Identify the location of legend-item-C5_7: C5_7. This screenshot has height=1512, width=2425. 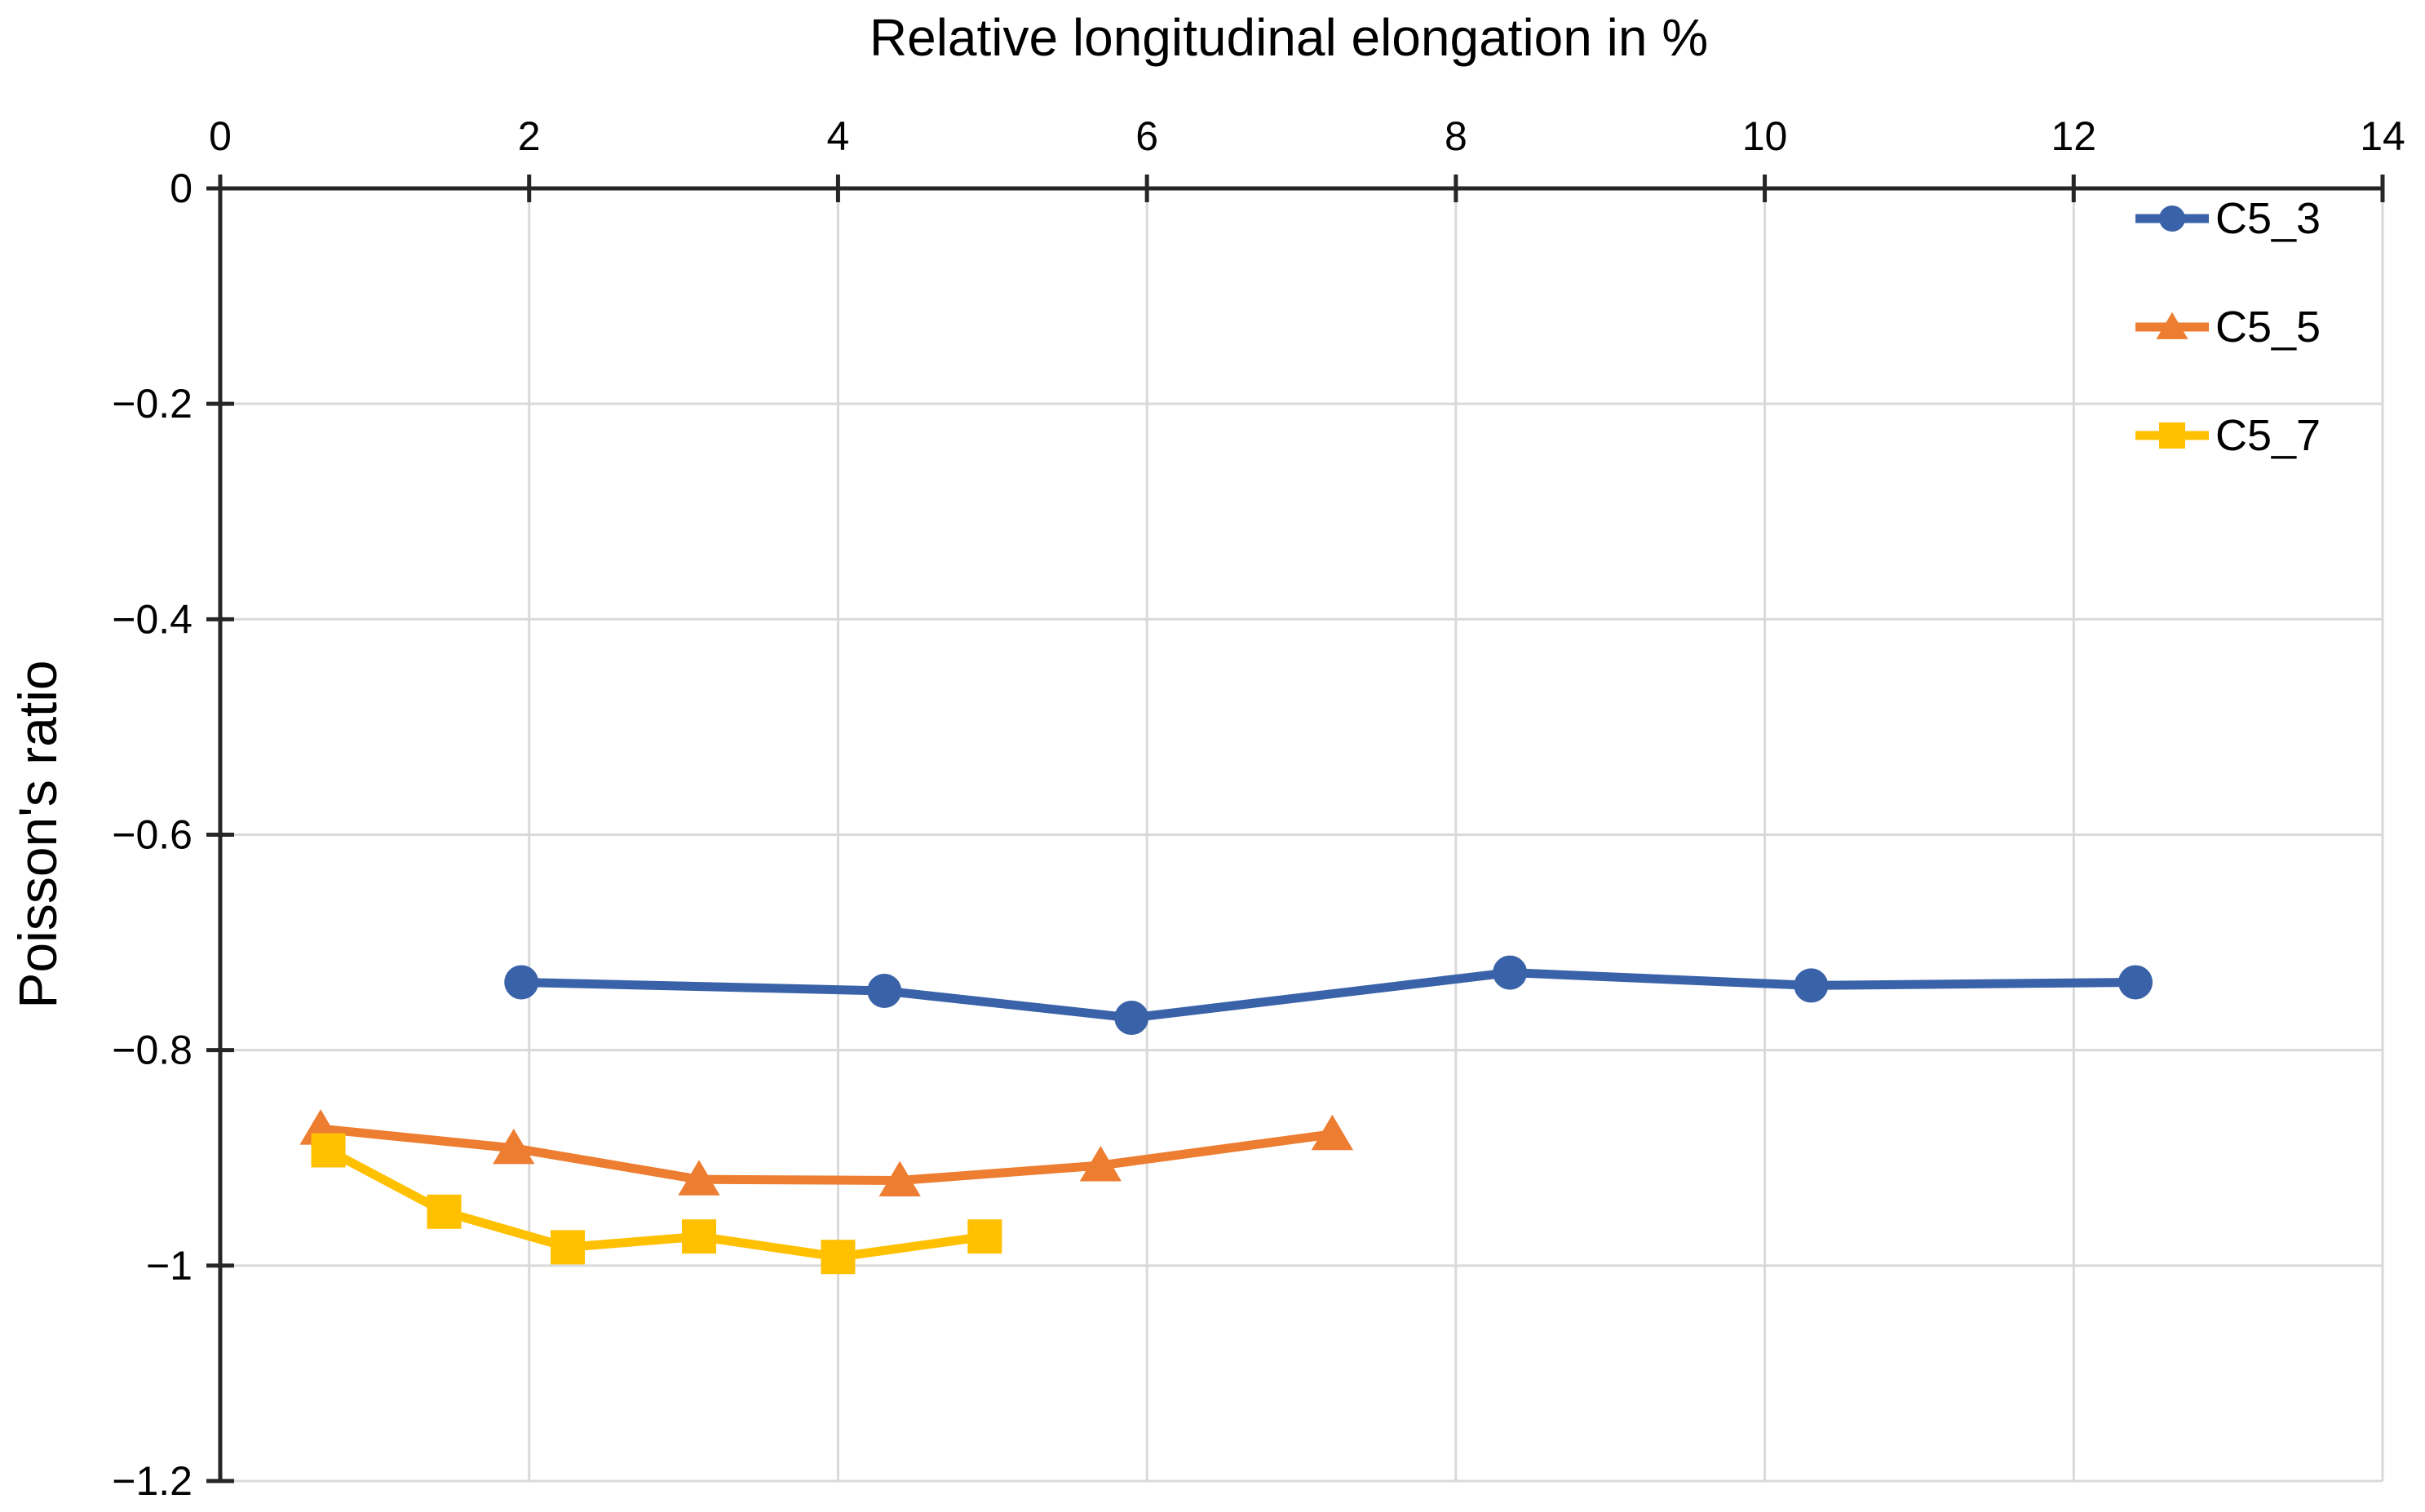
(2228, 435).